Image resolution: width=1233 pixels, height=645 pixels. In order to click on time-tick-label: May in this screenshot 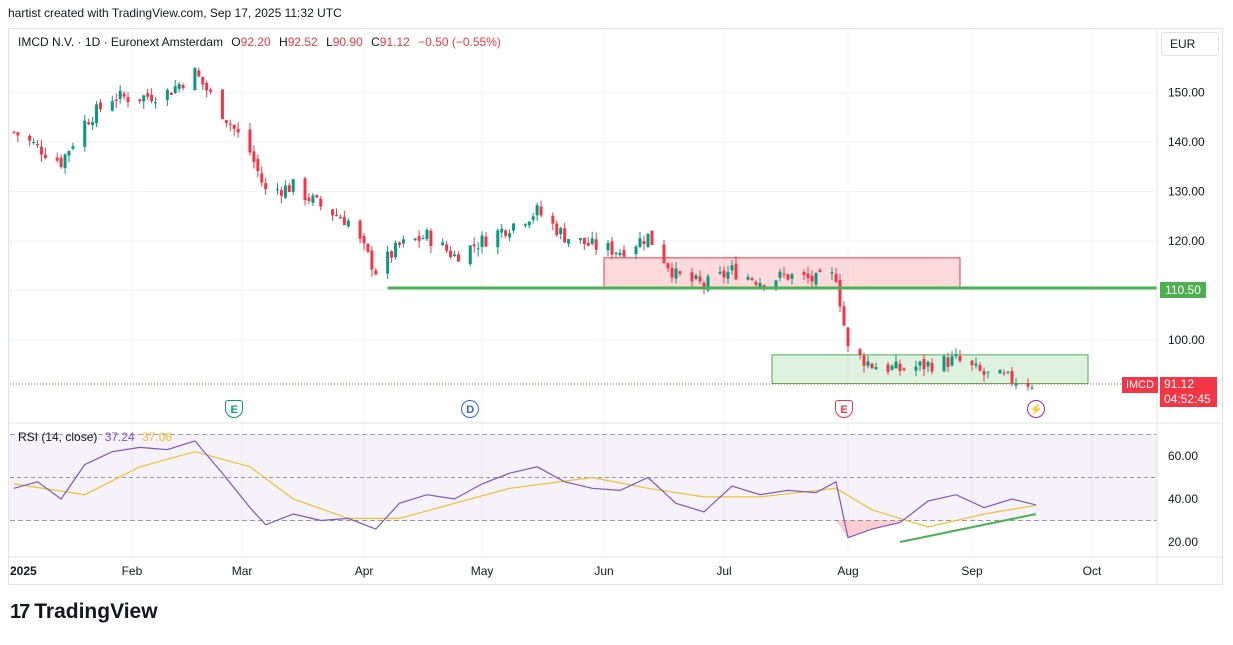, I will do `click(482, 571)`.